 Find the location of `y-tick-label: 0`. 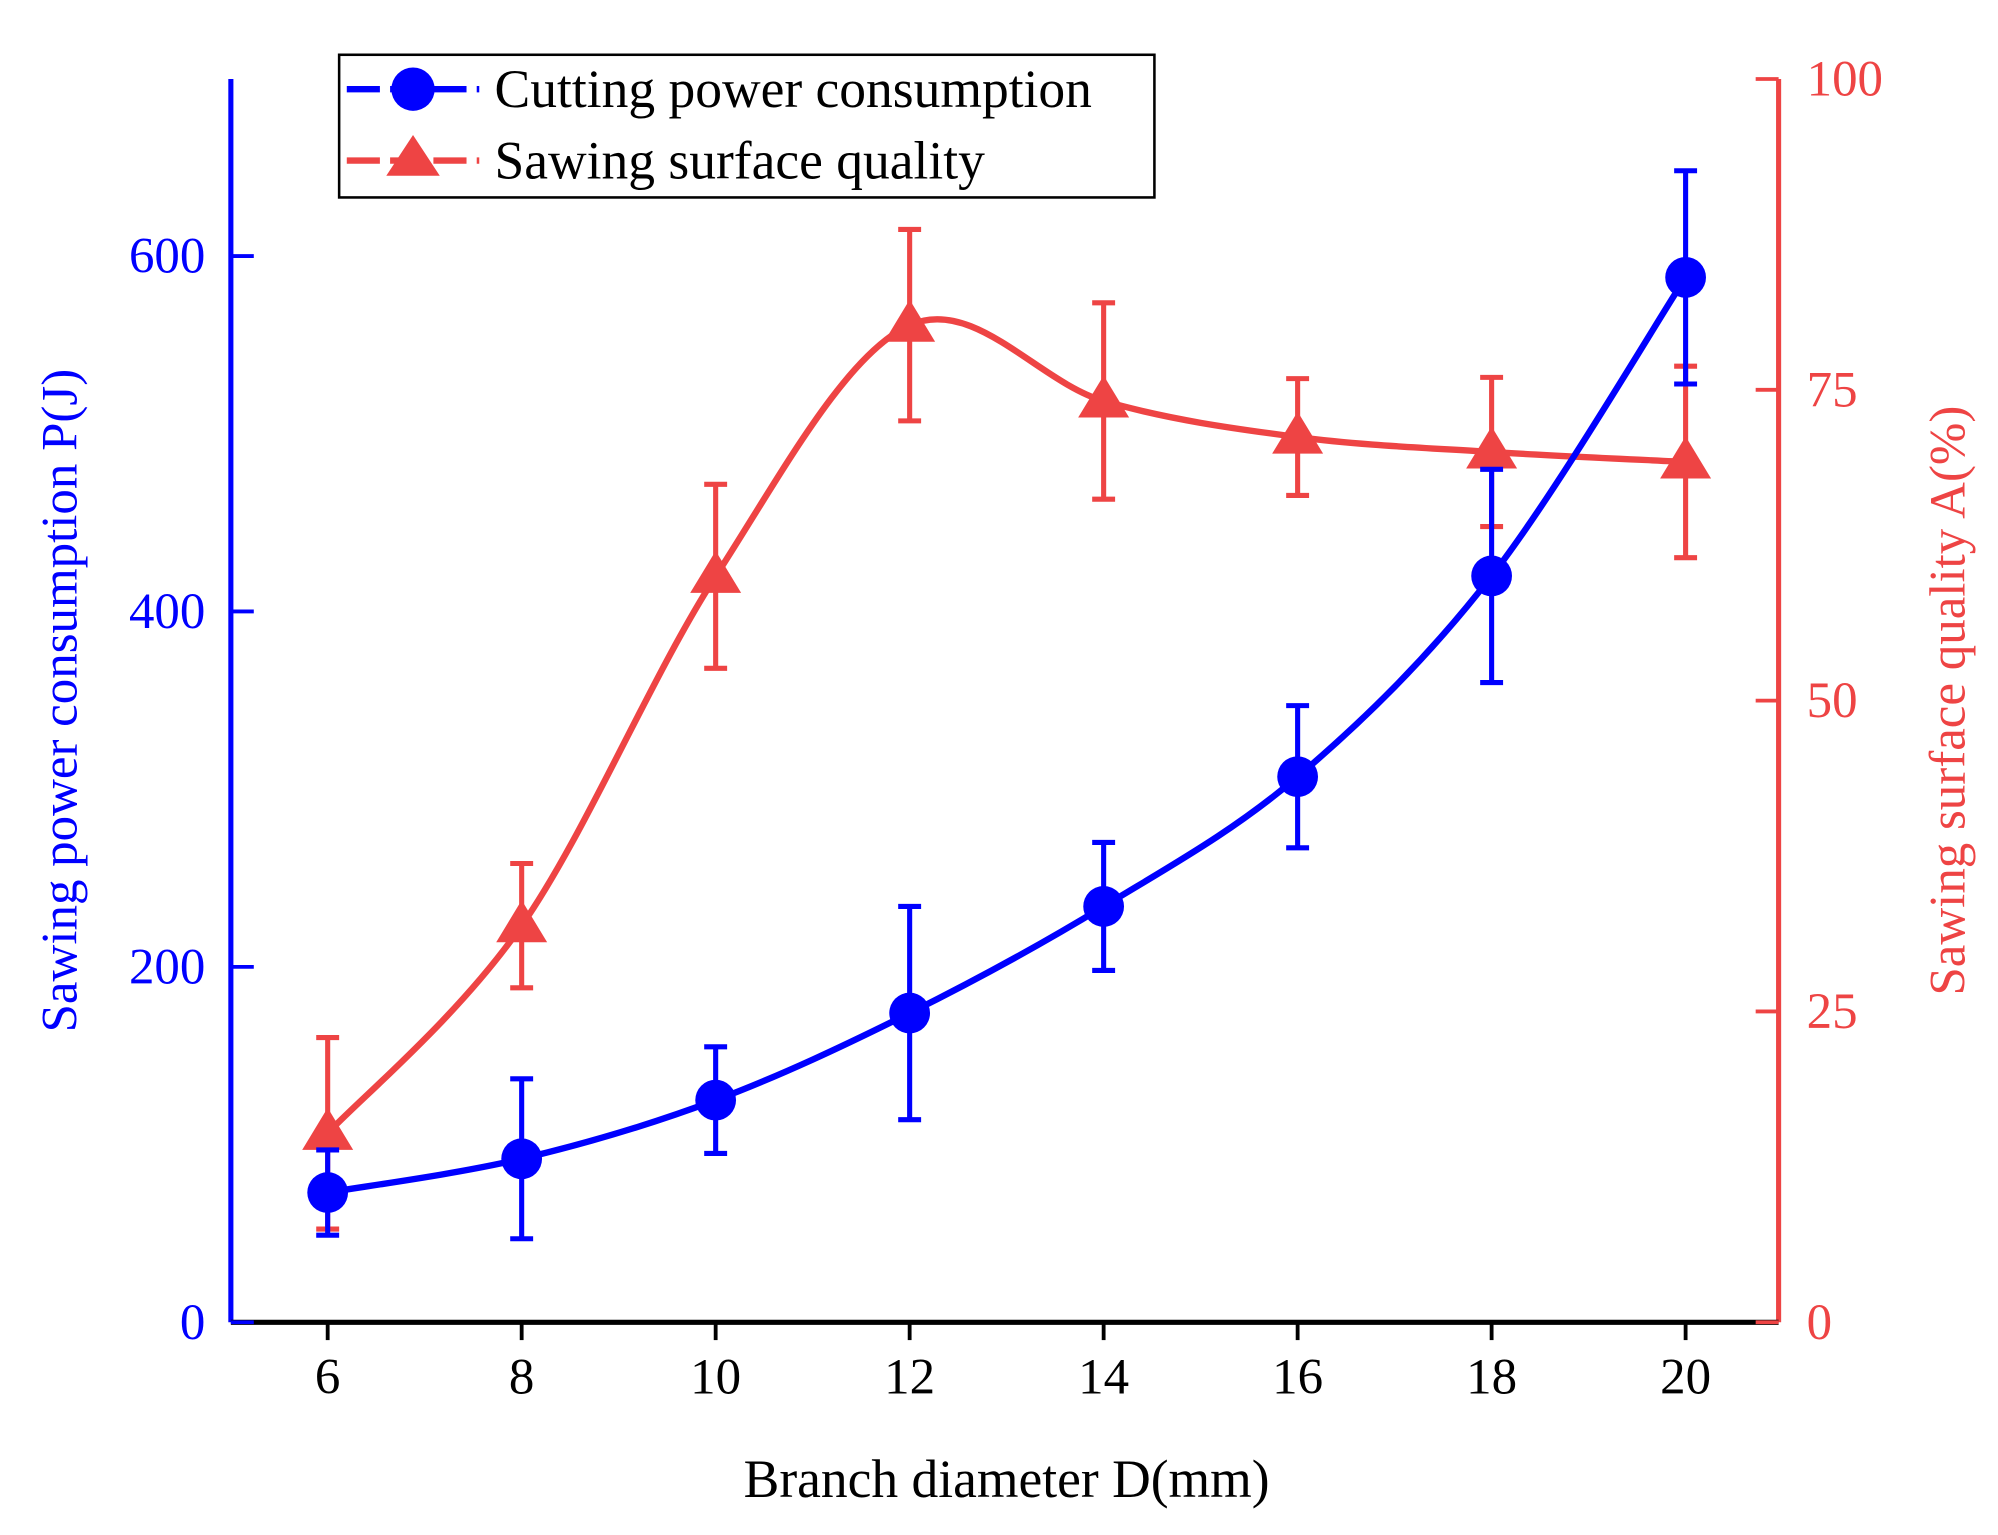

y-tick-label: 0 is located at coordinates (192, 1323).